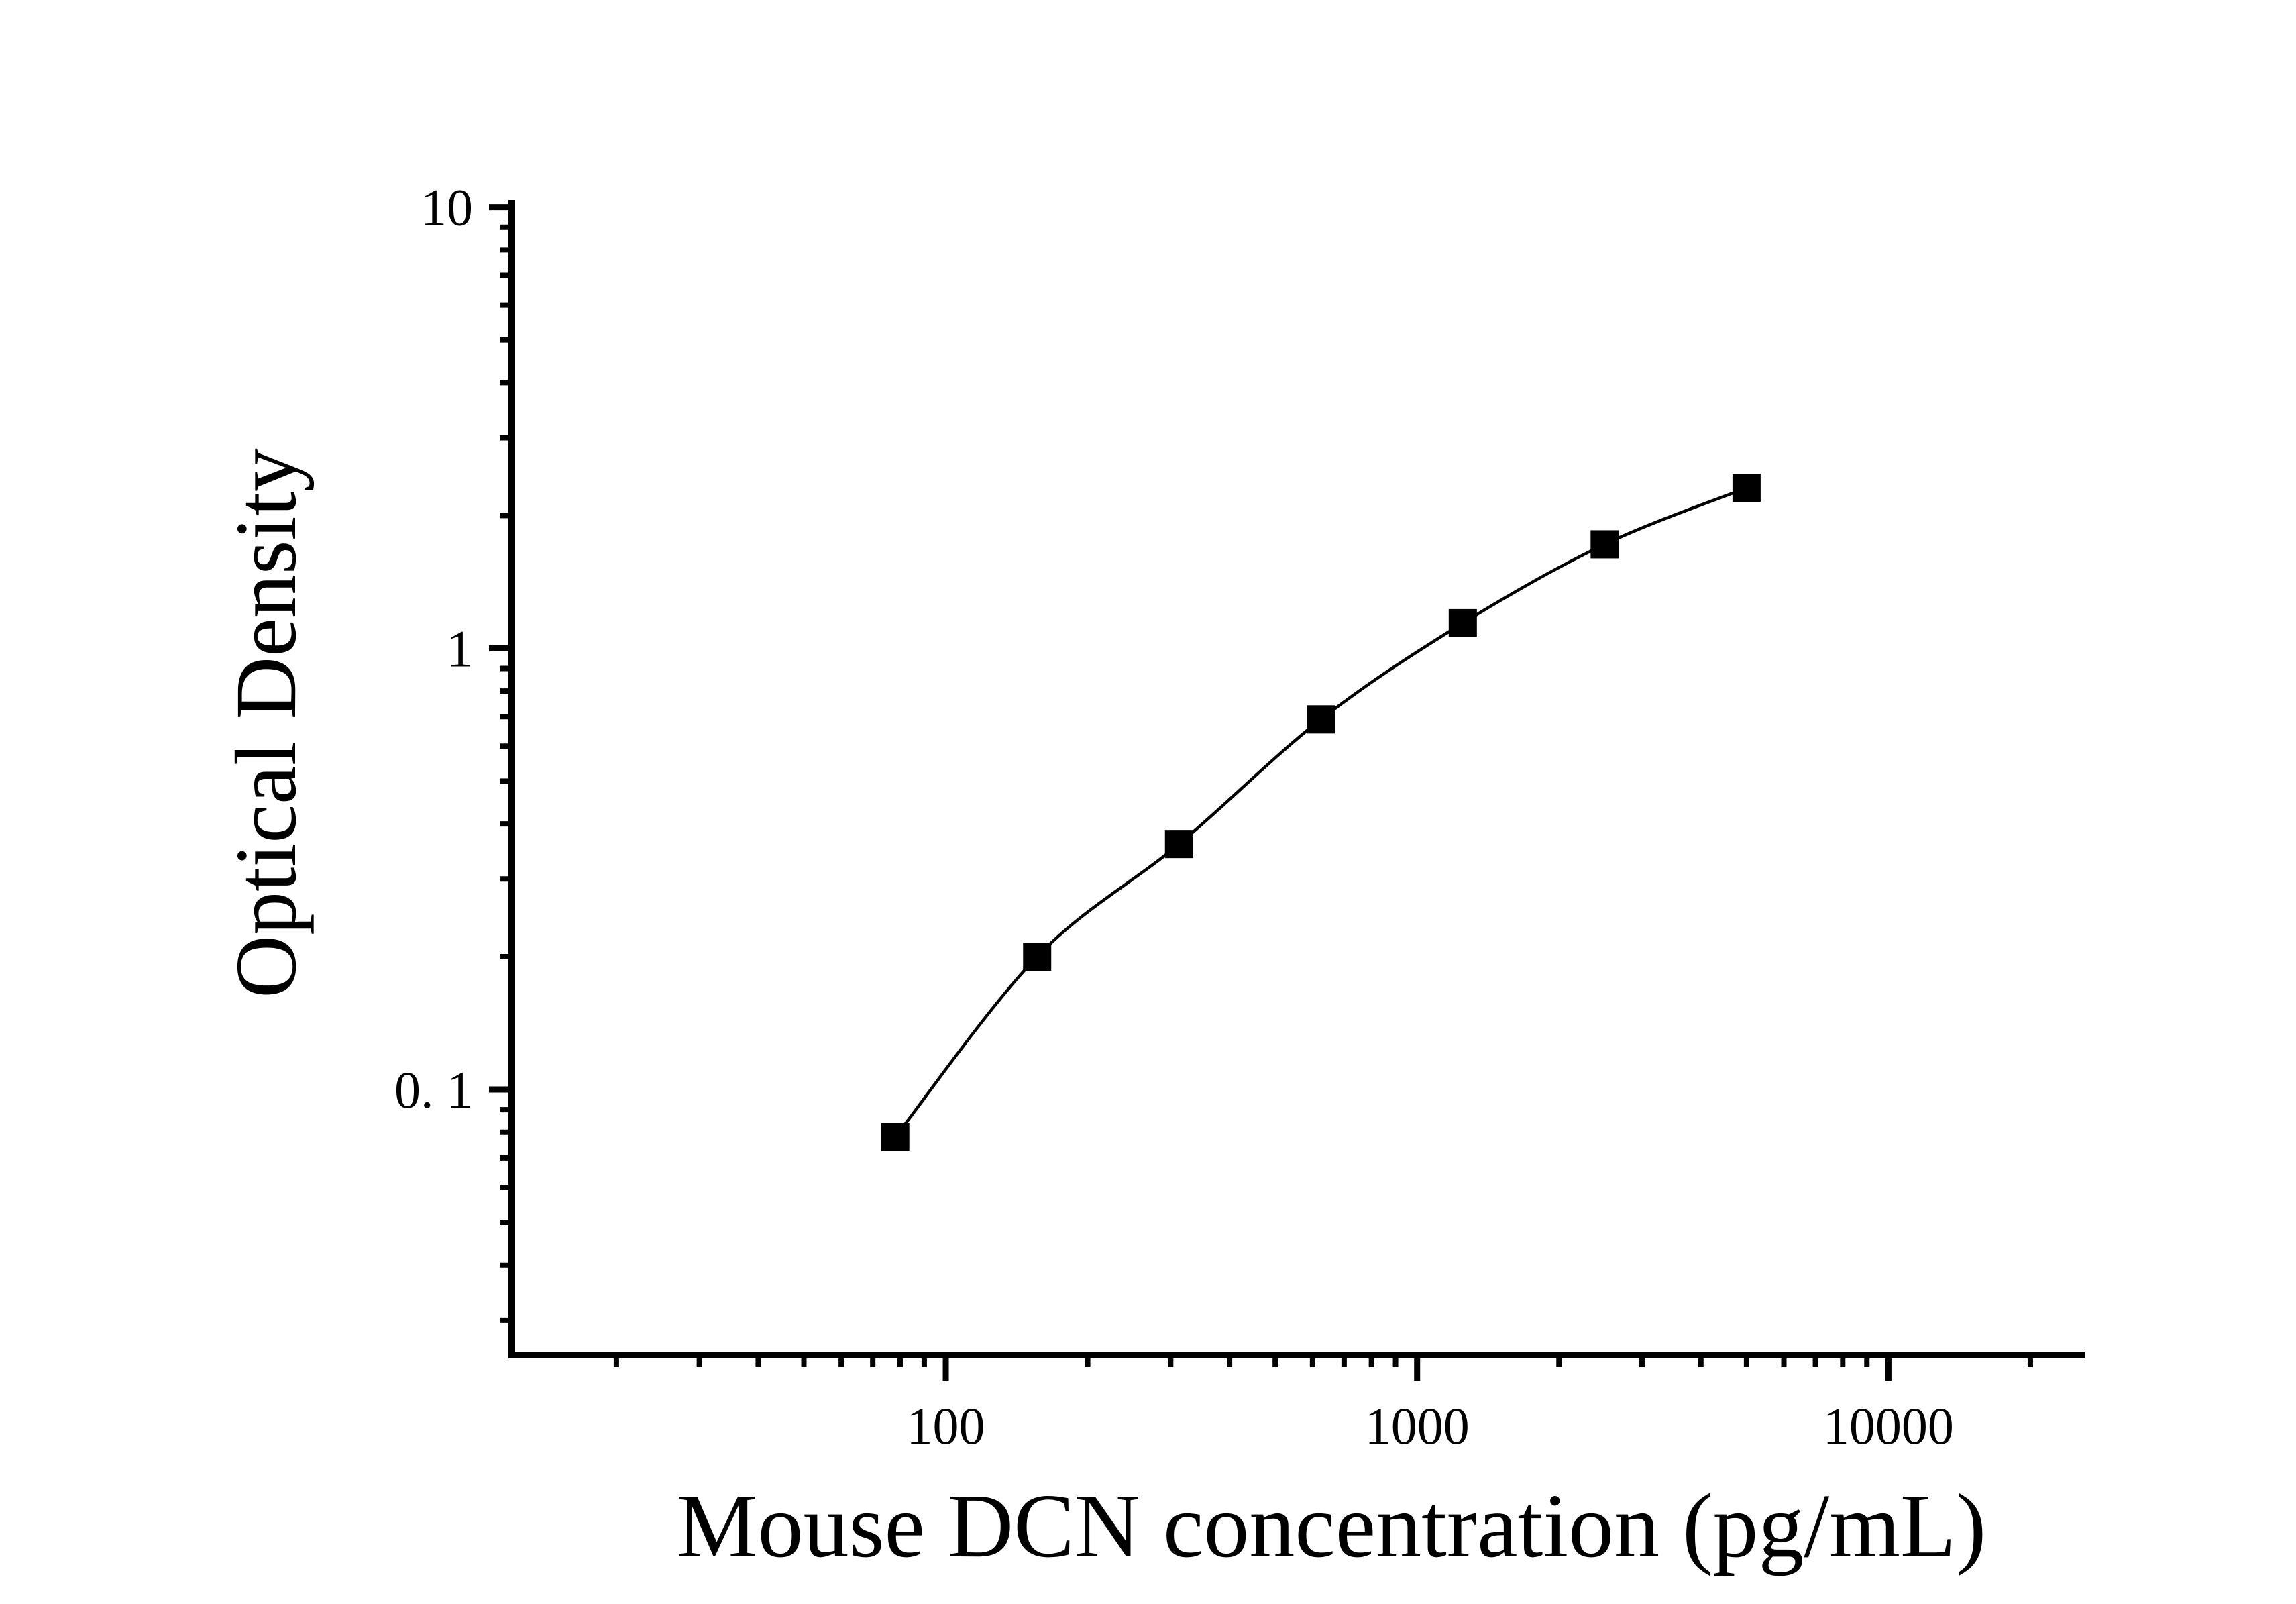  What do you see at coordinates (1323, 1361) in the screenshot?
I see `x-axis-minor-ticks` at bounding box center [1323, 1361].